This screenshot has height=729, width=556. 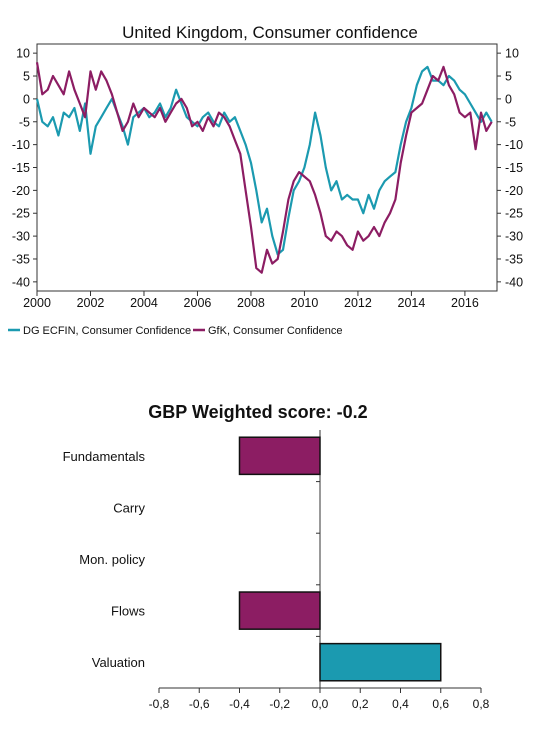 I want to click on category-label: Valuation, so click(x=118, y=662).